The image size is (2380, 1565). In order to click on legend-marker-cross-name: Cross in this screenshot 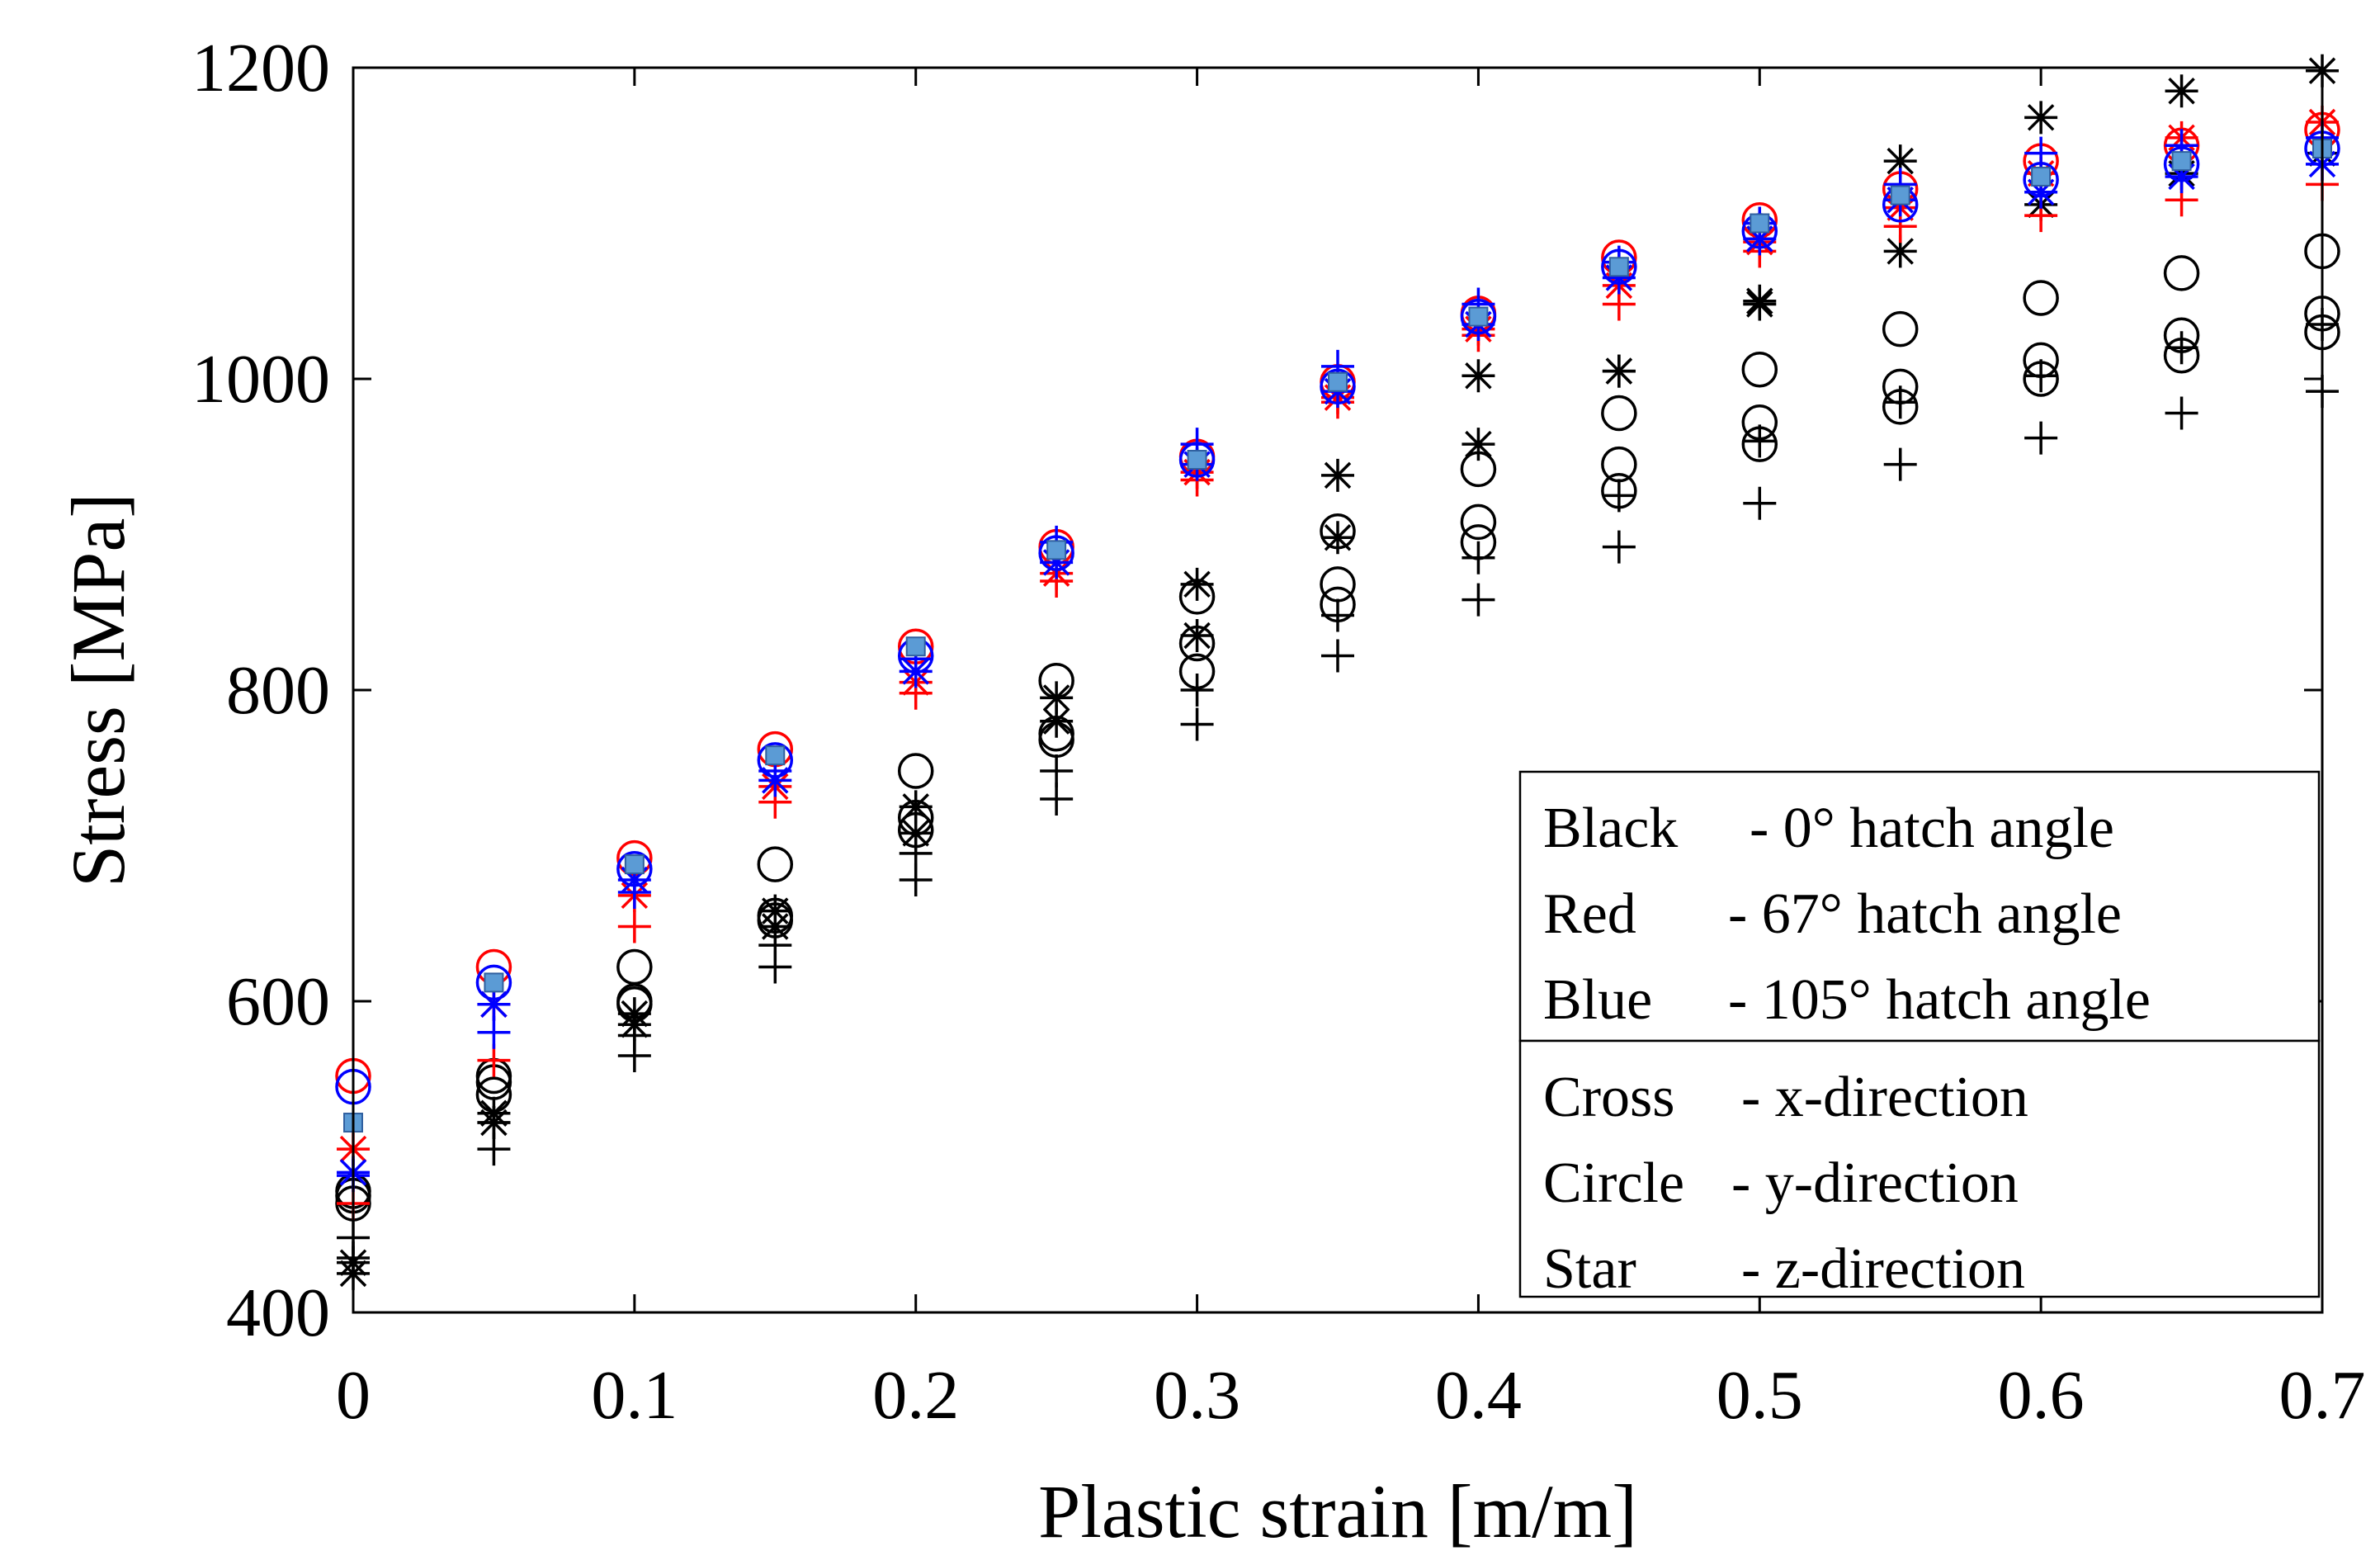, I will do `click(1608, 1097)`.